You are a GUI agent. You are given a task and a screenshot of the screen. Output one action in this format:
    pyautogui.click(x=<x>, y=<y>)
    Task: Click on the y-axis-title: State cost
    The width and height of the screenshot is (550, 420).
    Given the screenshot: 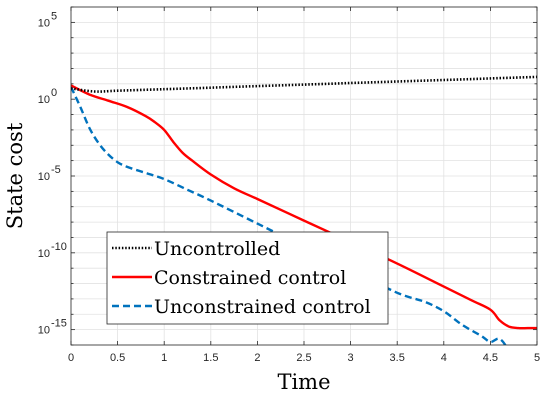 What is the action you would take?
    pyautogui.click(x=15, y=175)
    